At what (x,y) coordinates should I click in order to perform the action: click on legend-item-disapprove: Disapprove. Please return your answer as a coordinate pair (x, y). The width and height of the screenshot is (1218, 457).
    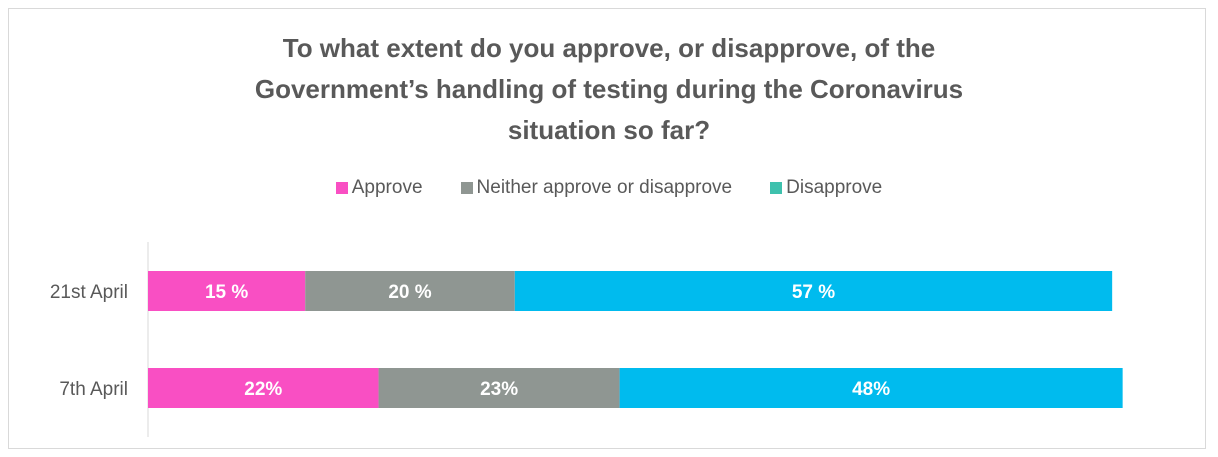
    Looking at the image, I should click on (826, 188).